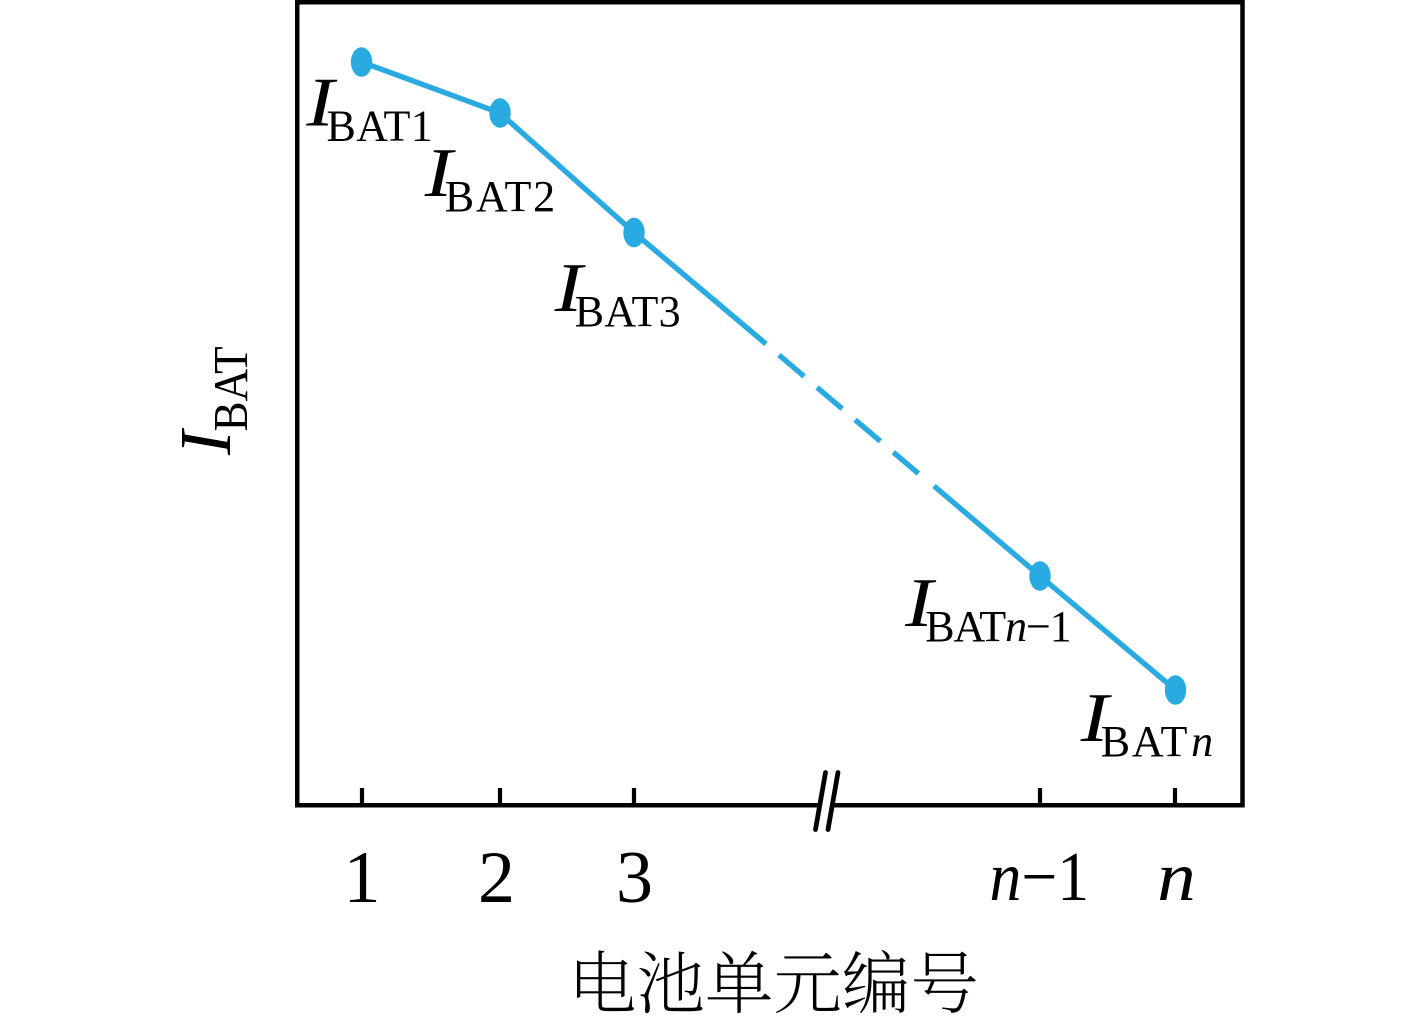 This screenshot has width=1417, height=1017. What do you see at coordinates (501, 196) in the screenshot?
I see `svg-text: BAT2` at bounding box center [501, 196].